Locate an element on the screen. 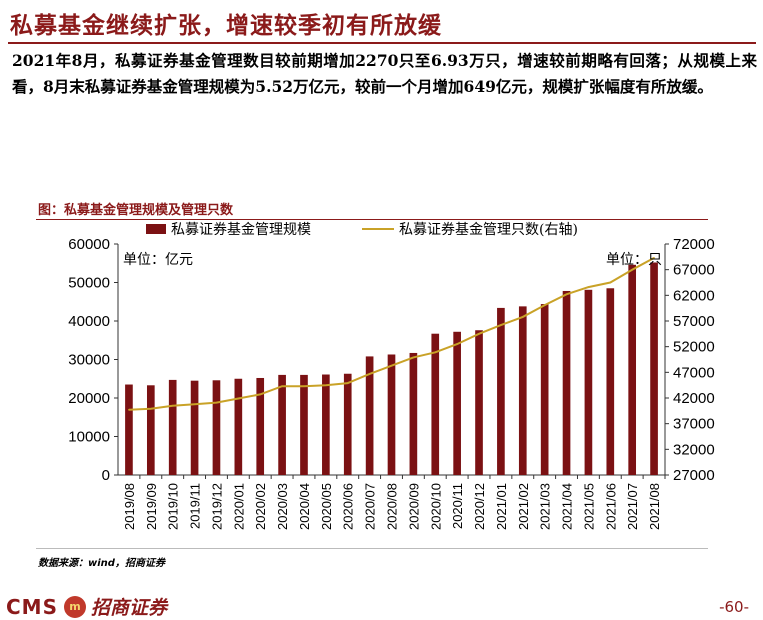  right-axis-tick-label: 27000 is located at coordinates (694, 475).